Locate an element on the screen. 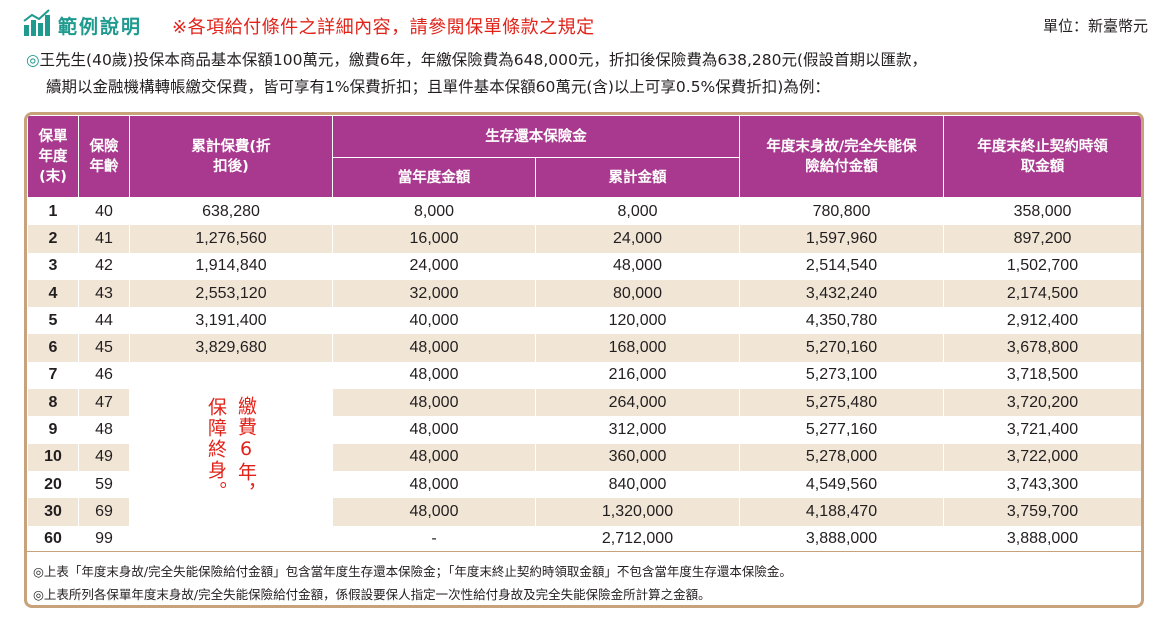  cell-cumulative-premium: 638,280 is located at coordinates (231, 211).